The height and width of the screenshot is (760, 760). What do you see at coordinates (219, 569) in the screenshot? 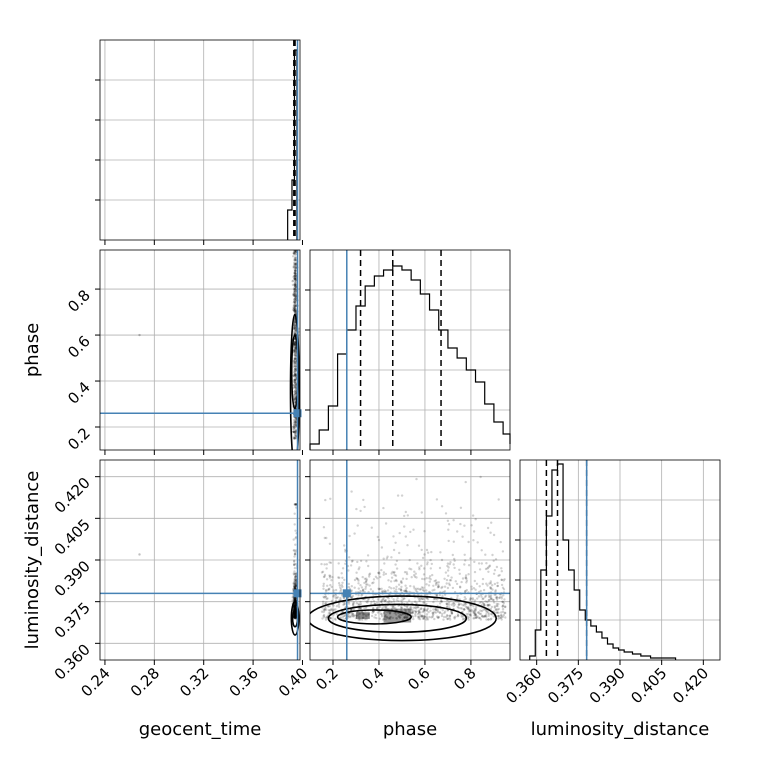
I see `scatter-group` at bounding box center [219, 569].